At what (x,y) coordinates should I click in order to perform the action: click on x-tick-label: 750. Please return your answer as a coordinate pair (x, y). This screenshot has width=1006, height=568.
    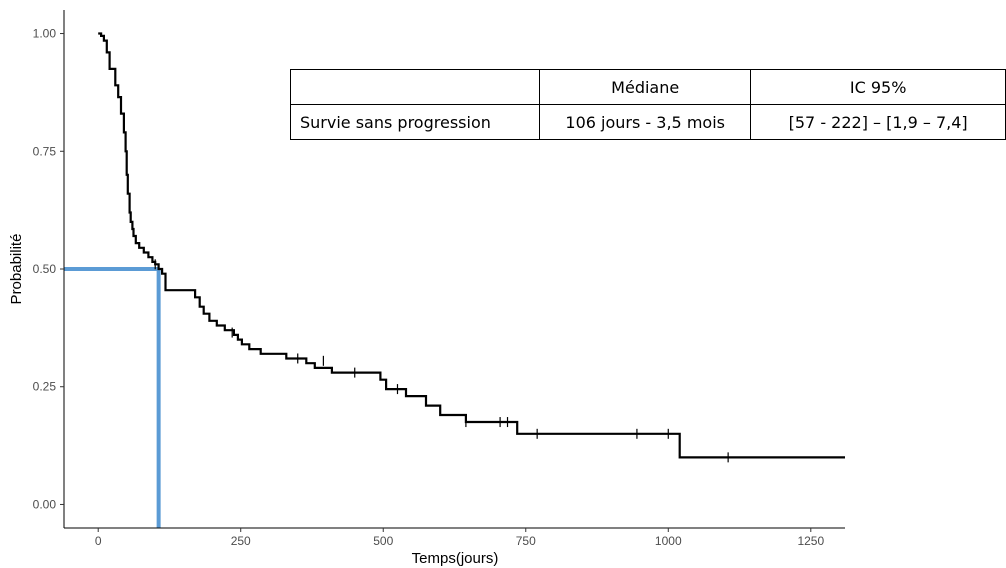
    Looking at the image, I should click on (526, 541).